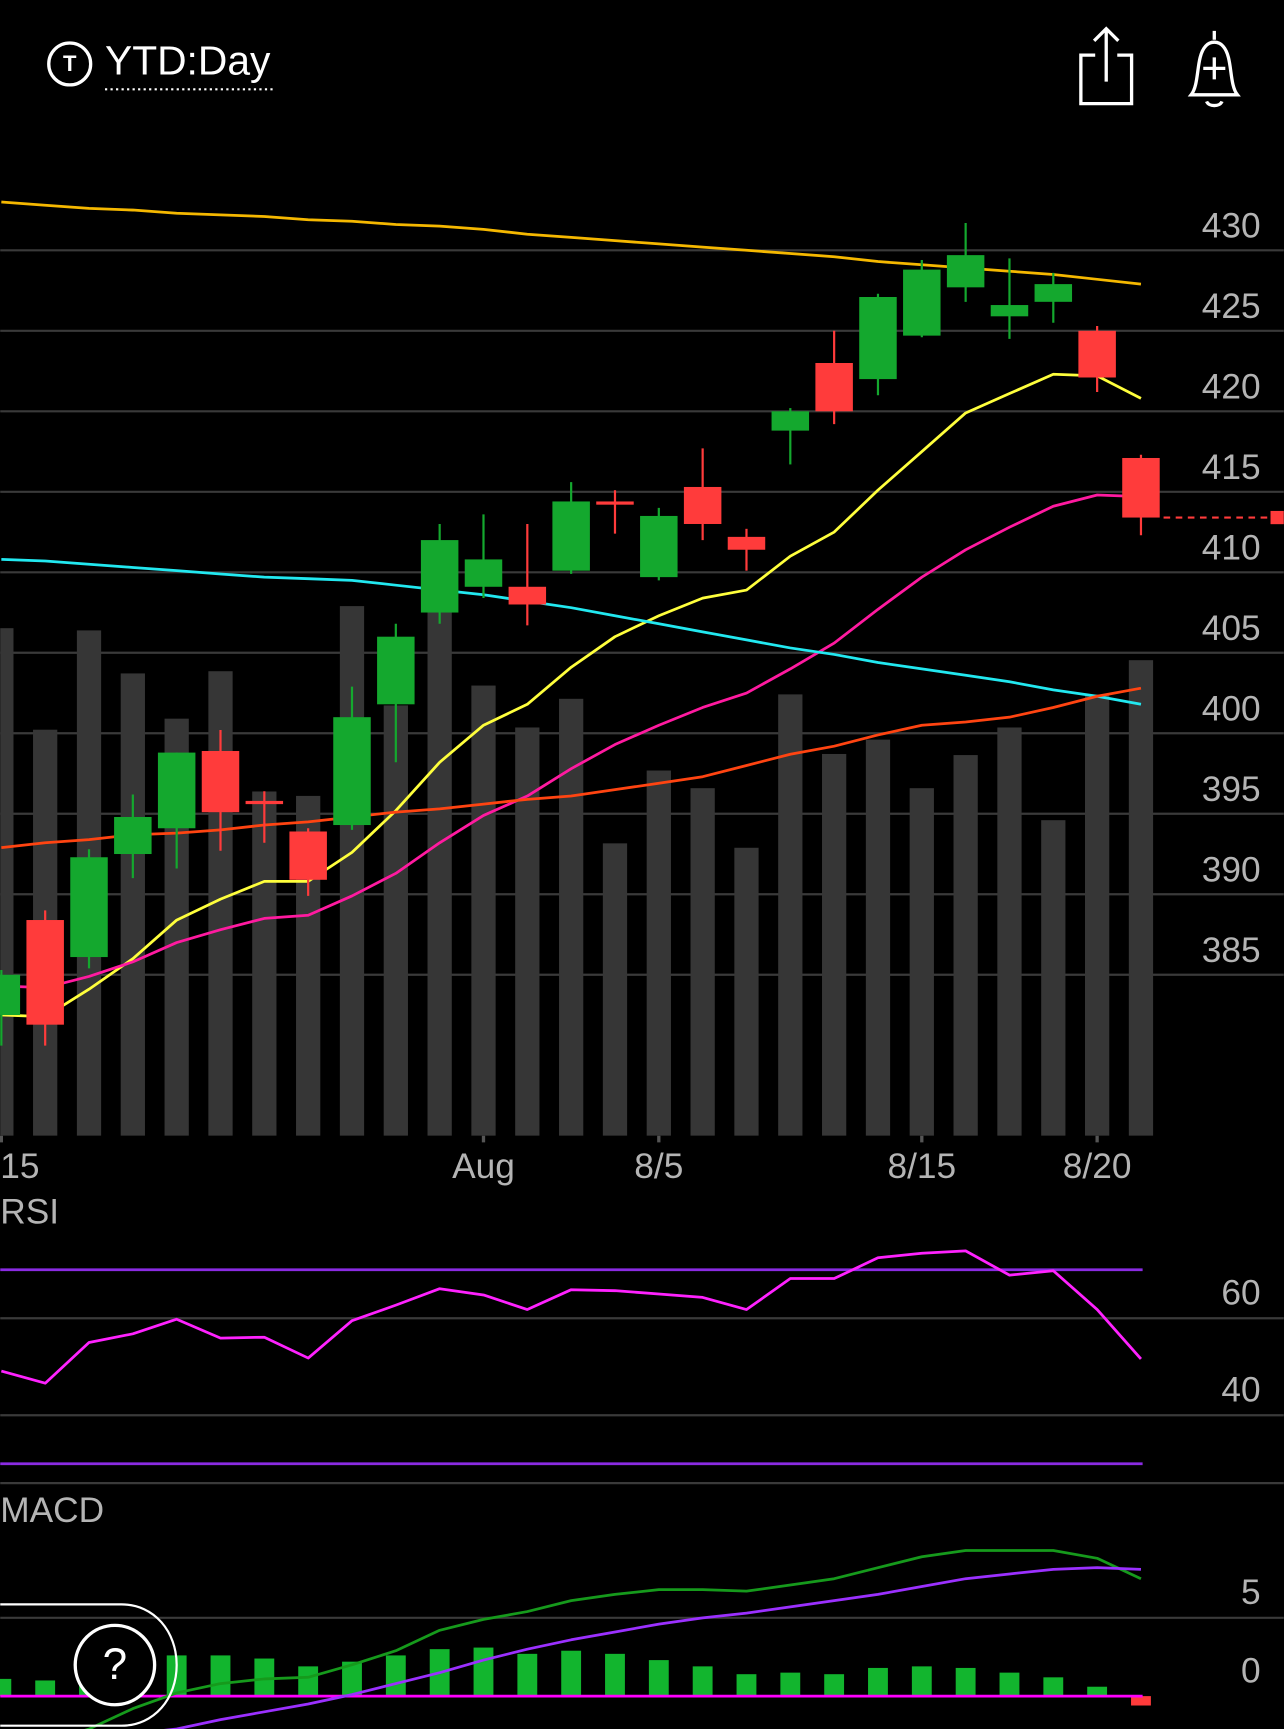 The width and height of the screenshot is (1284, 1729). Describe the element at coordinates (1251, 1670) in the screenshot. I see `y-tick-label: 0` at that location.